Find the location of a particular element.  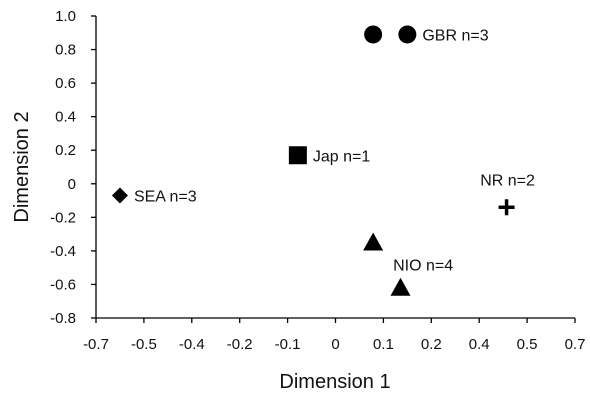

x-tick-label: -0.4 is located at coordinates (192, 344).